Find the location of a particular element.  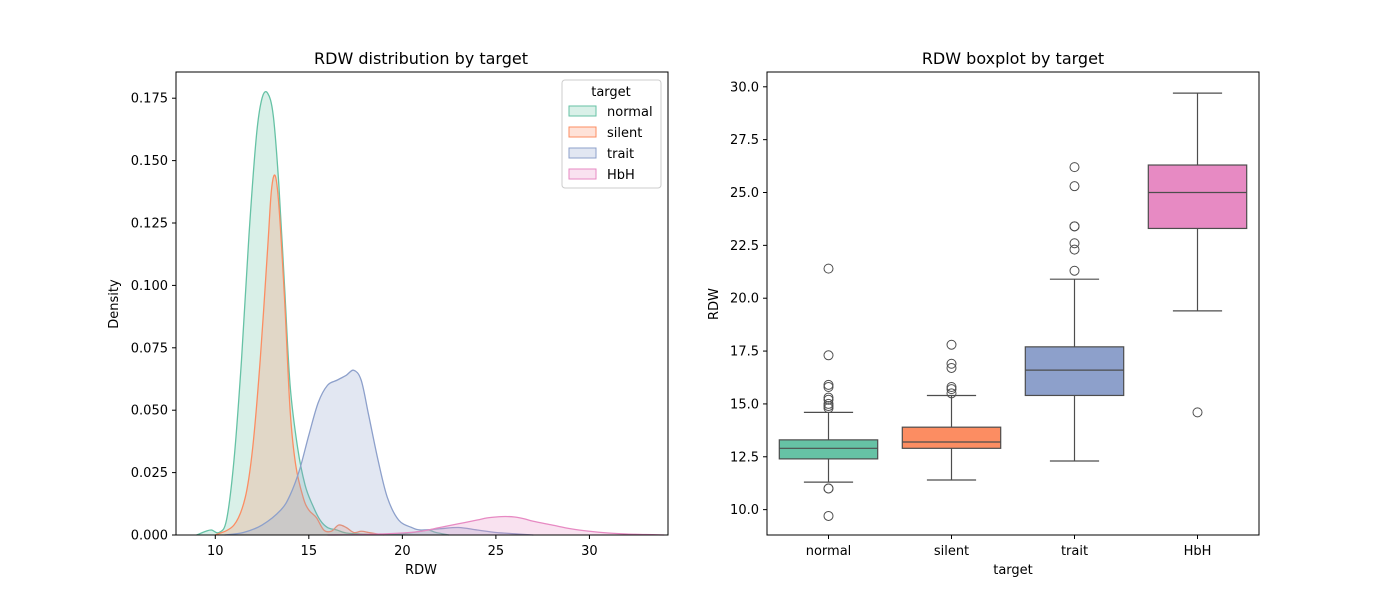

legend-label-silent: silent is located at coordinates (624, 133).